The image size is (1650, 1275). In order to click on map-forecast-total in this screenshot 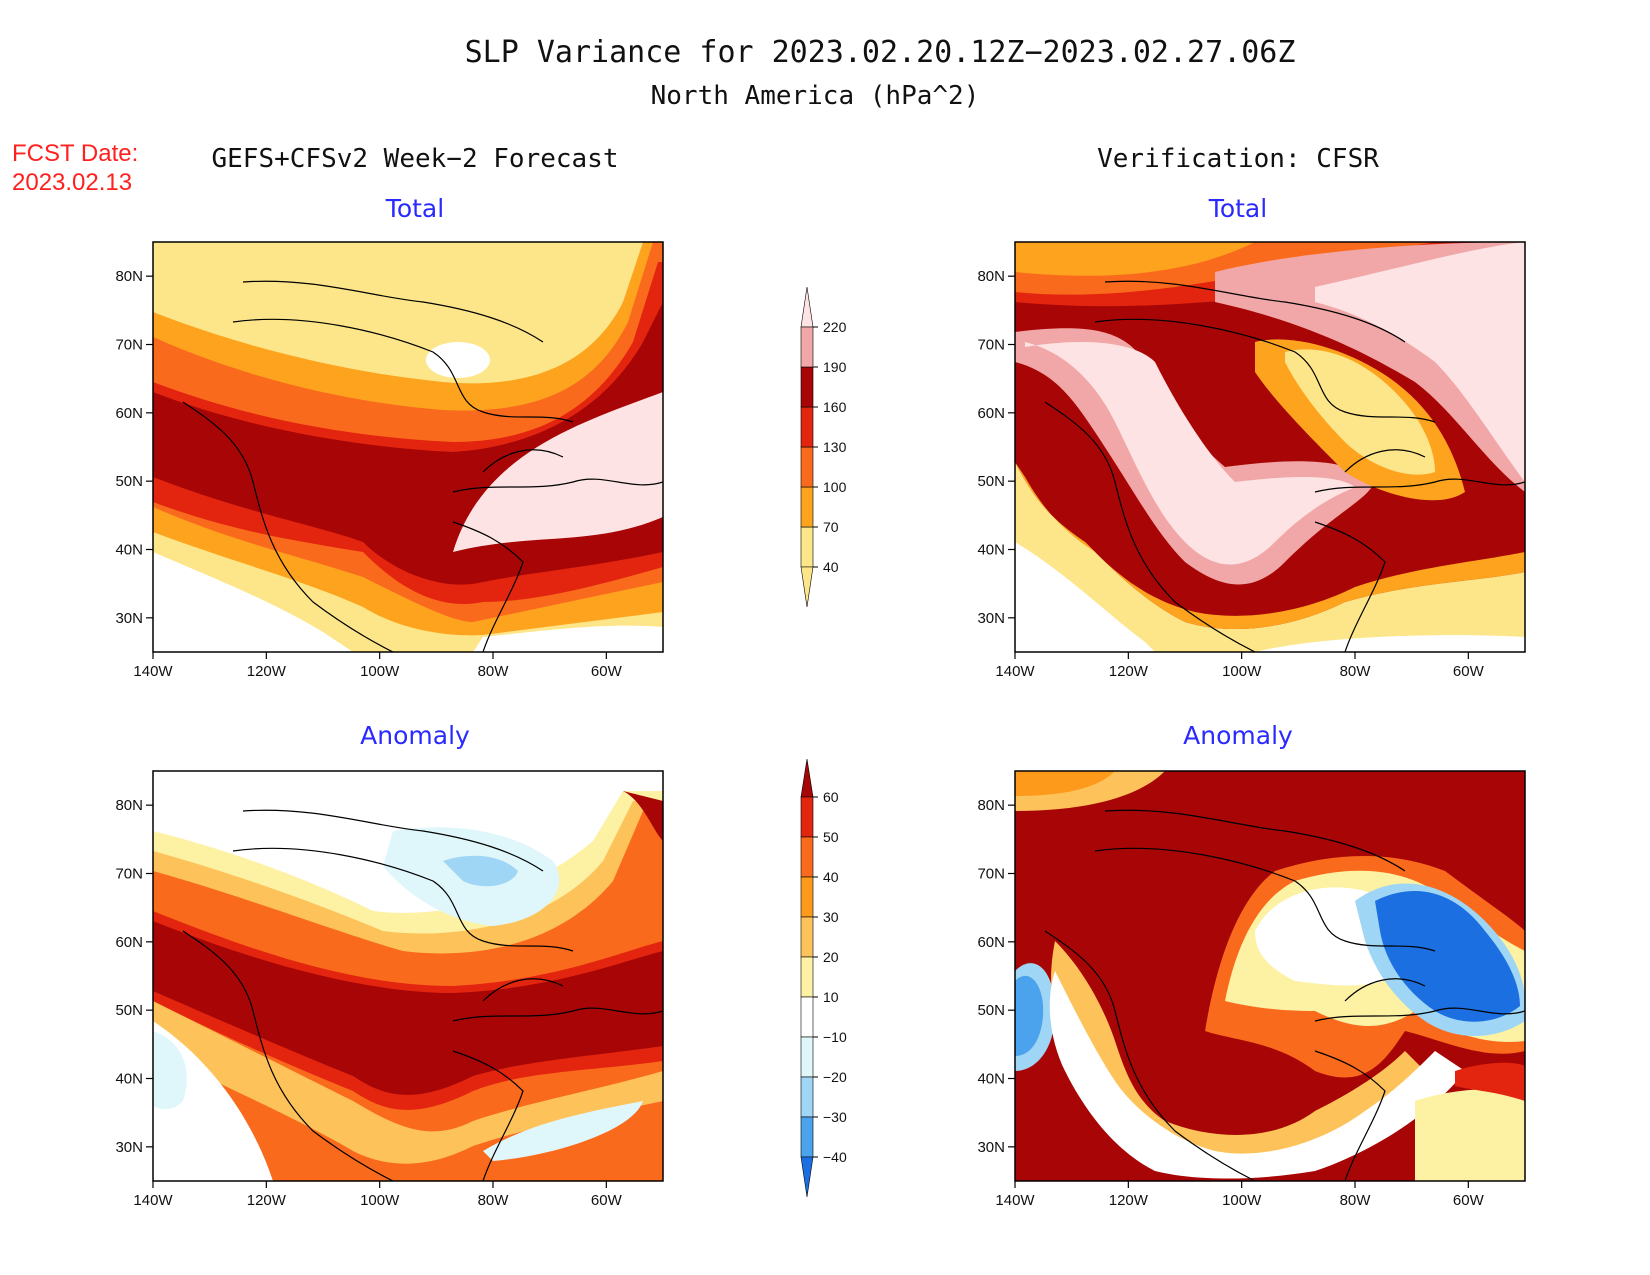, I will do `click(408, 447)`.